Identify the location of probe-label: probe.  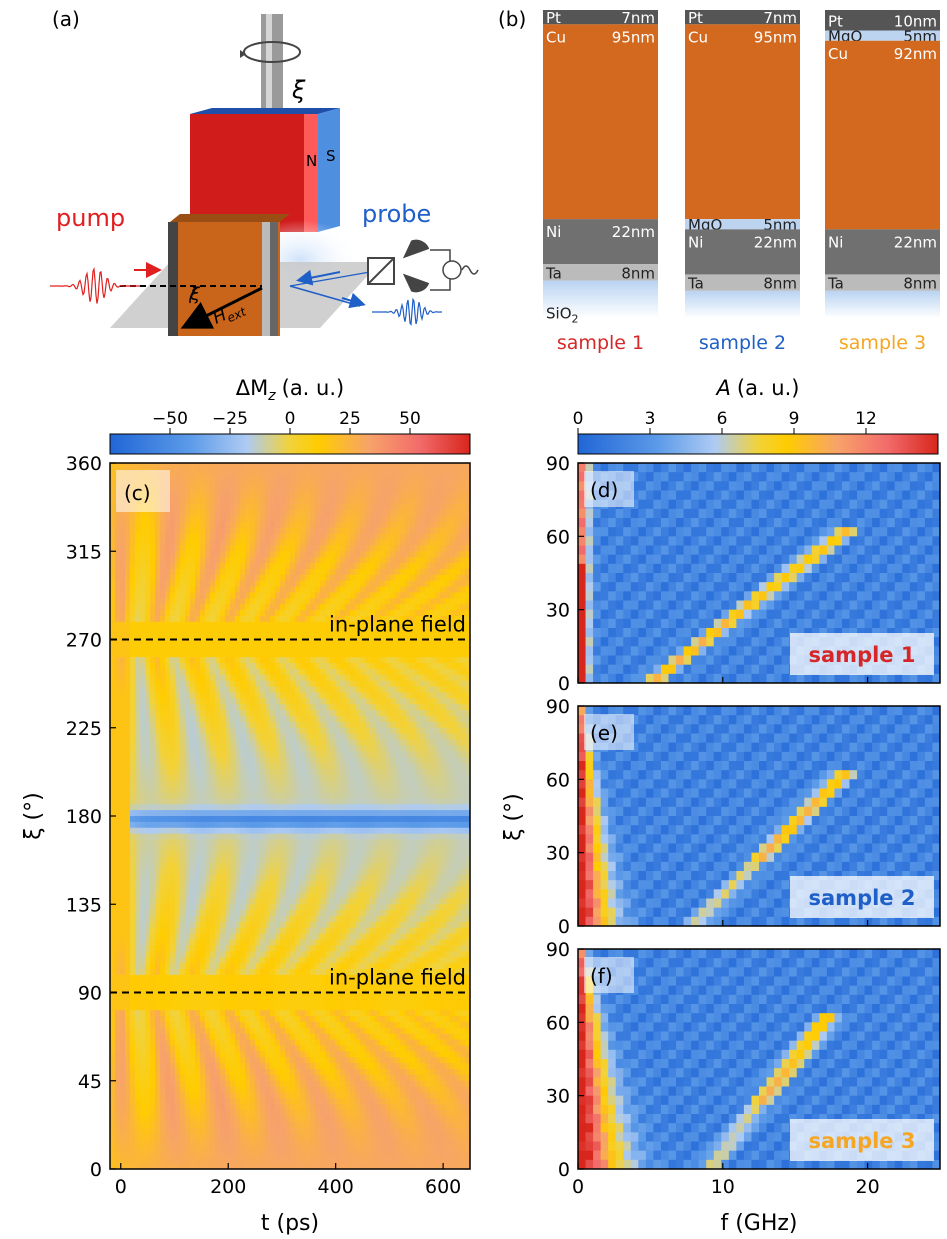
(396, 214).